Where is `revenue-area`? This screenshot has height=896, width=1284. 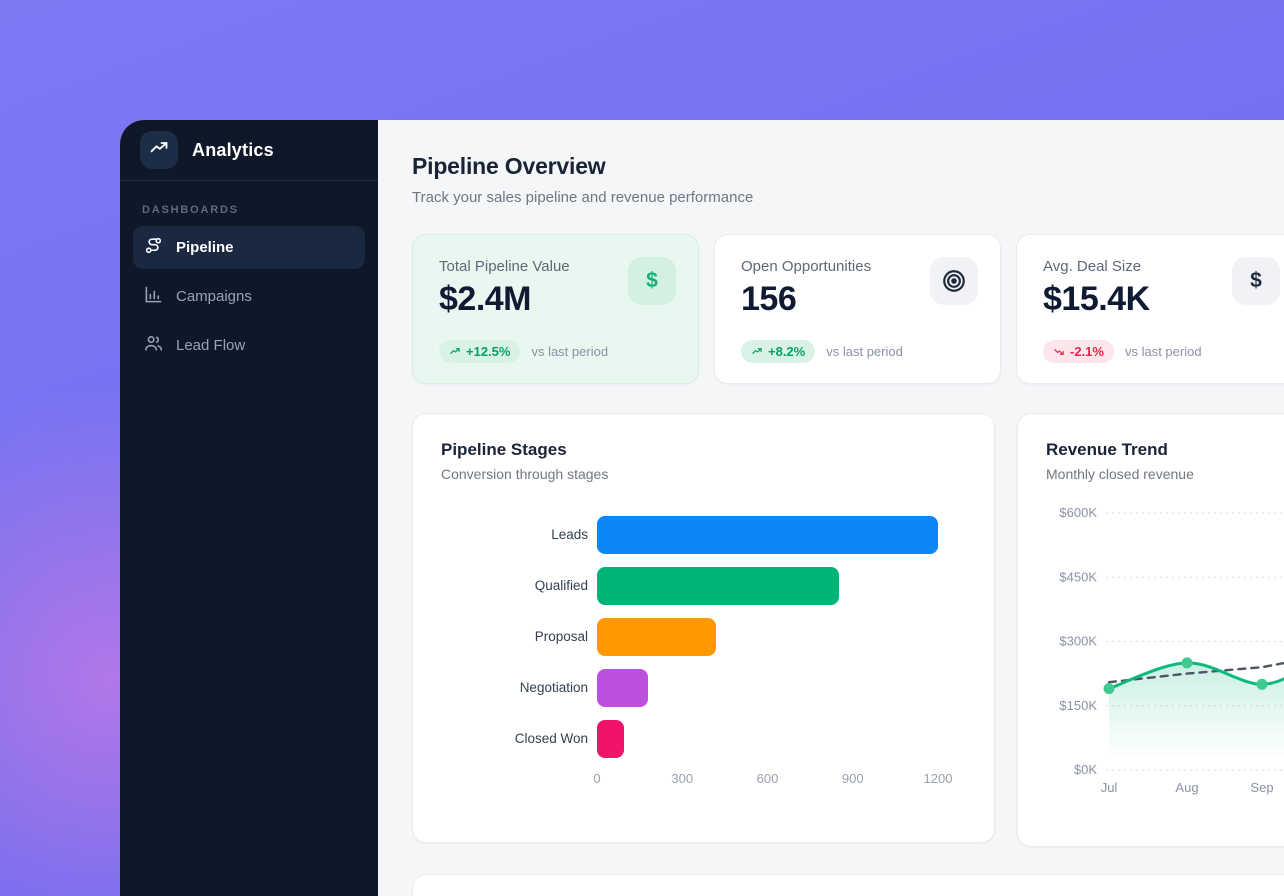
revenue-area is located at coordinates (1196, 716).